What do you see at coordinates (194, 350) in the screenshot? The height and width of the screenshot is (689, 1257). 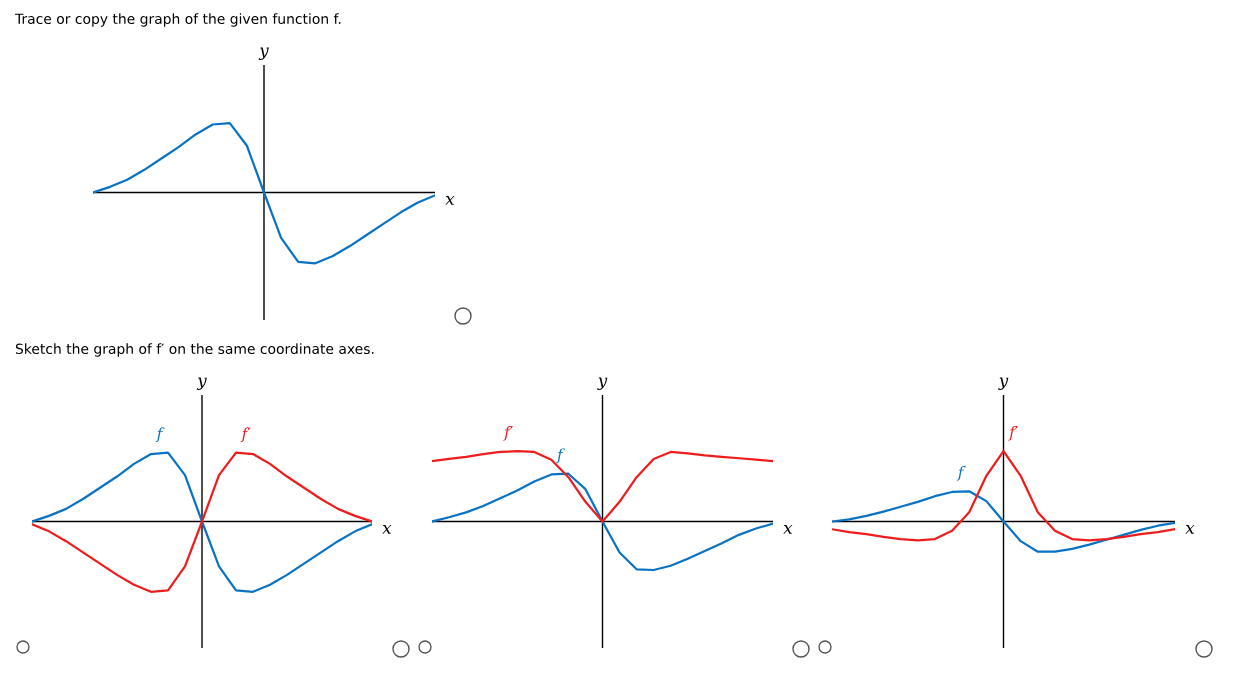 I see `chart-title: Sketch the graph of f′ on the same coordinate axes.` at bounding box center [194, 350].